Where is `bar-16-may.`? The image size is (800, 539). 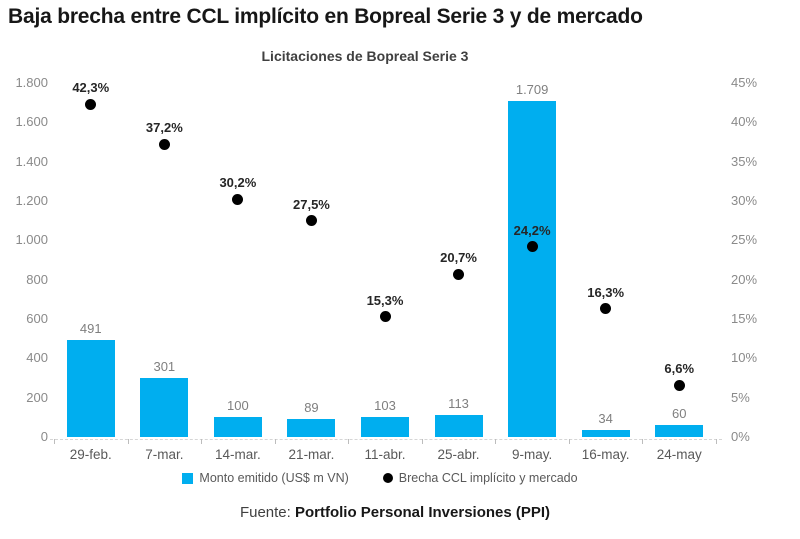 bar-16-may. is located at coordinates (605, 433).